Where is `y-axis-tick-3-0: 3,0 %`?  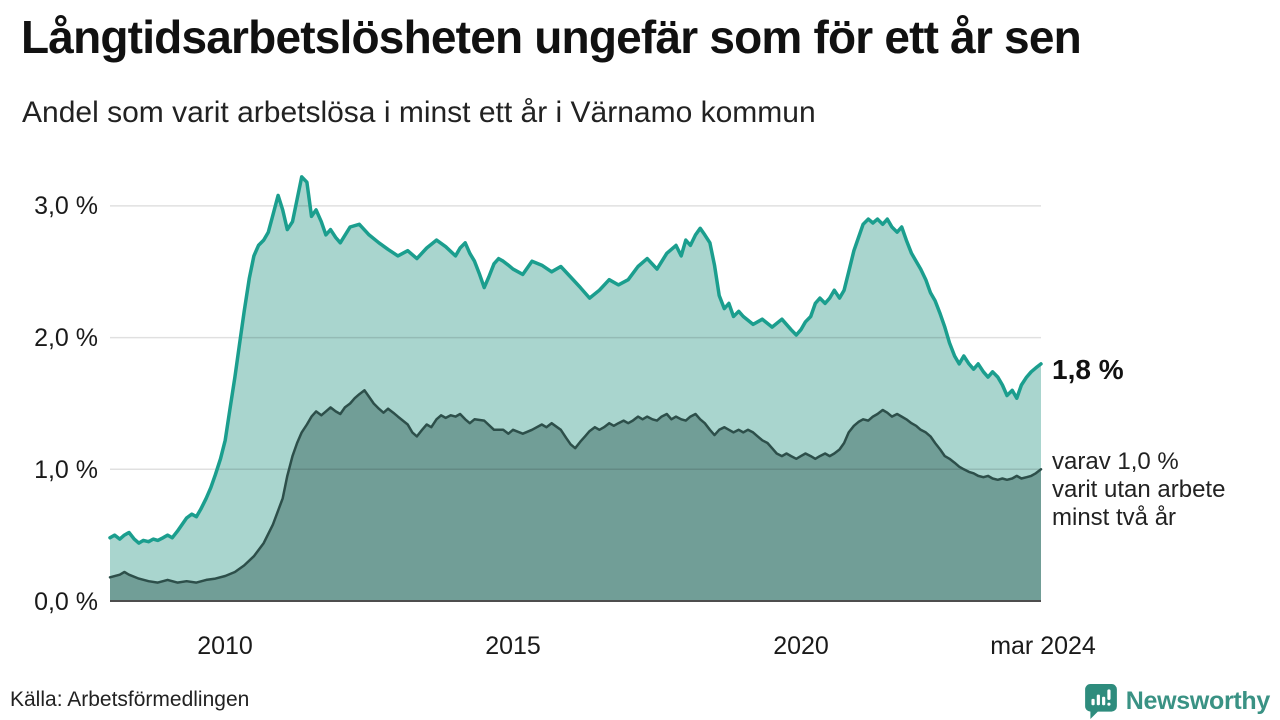
y-axis-tick-3-0: 3,0 % is located at coordinates (66, 206).